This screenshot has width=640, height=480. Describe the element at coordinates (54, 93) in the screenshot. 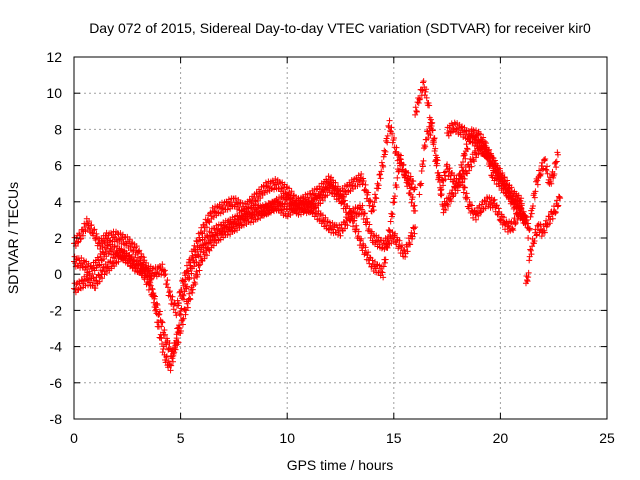

I see `y-tick-label: 10` at that location.